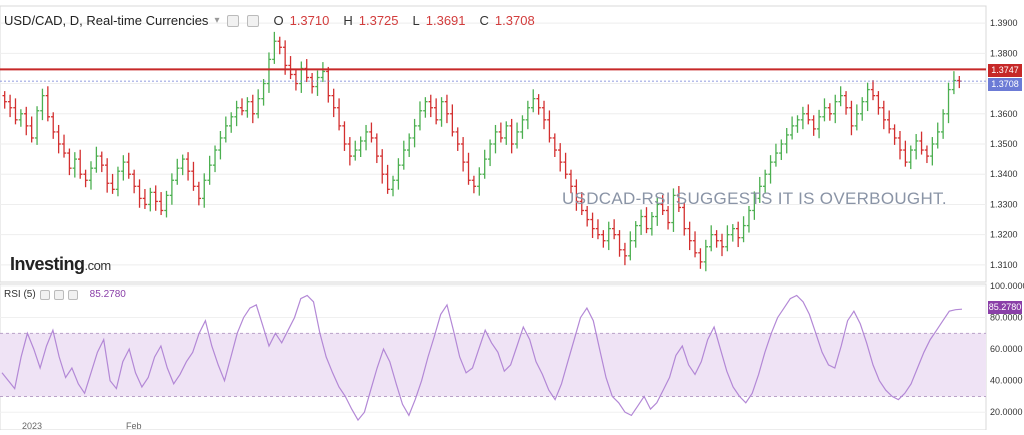 The height and width of the screenshot is (435, 1024). Describe the element at coordinates (484, 20) in the screenshot. I see `close-key: C` at that location.